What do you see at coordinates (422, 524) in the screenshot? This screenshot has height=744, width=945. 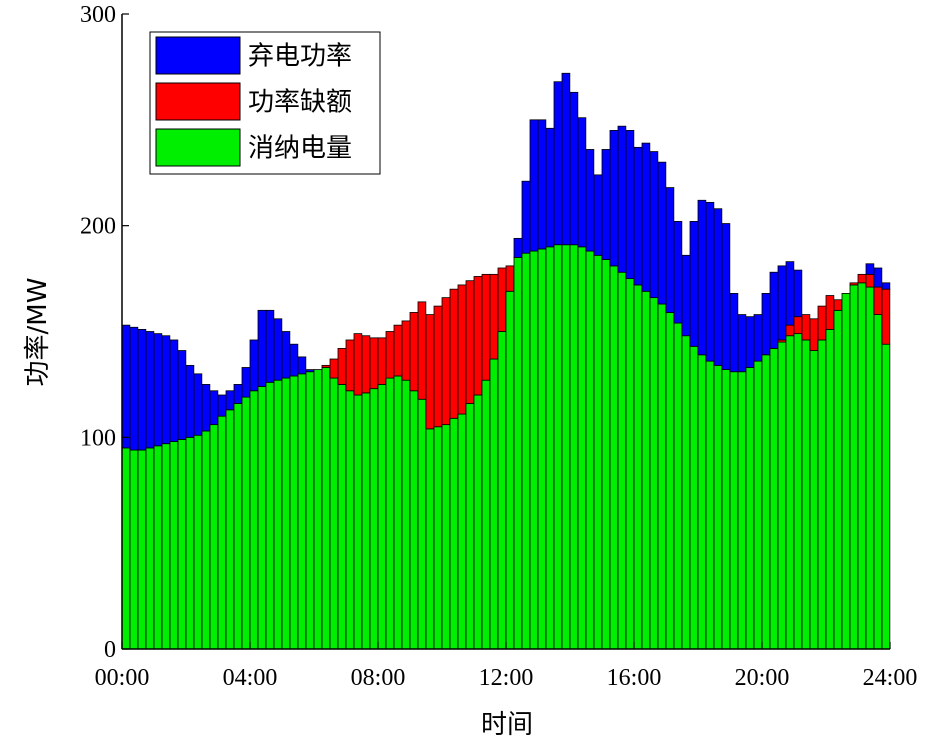 I see `bar-消纳电量-37` at bounding box center [422, 524].